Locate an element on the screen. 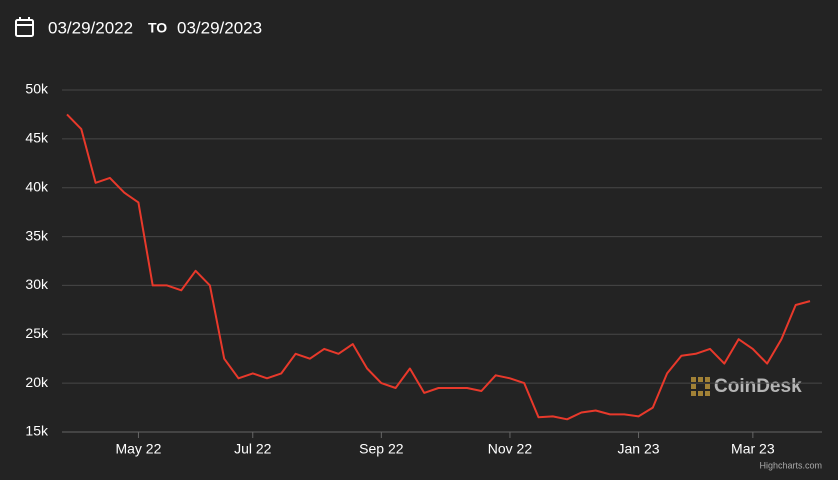 Image resolution: width=838 pixels, height=480 pixels. y-tick-label: 35k is located at coordinates (37, 235).